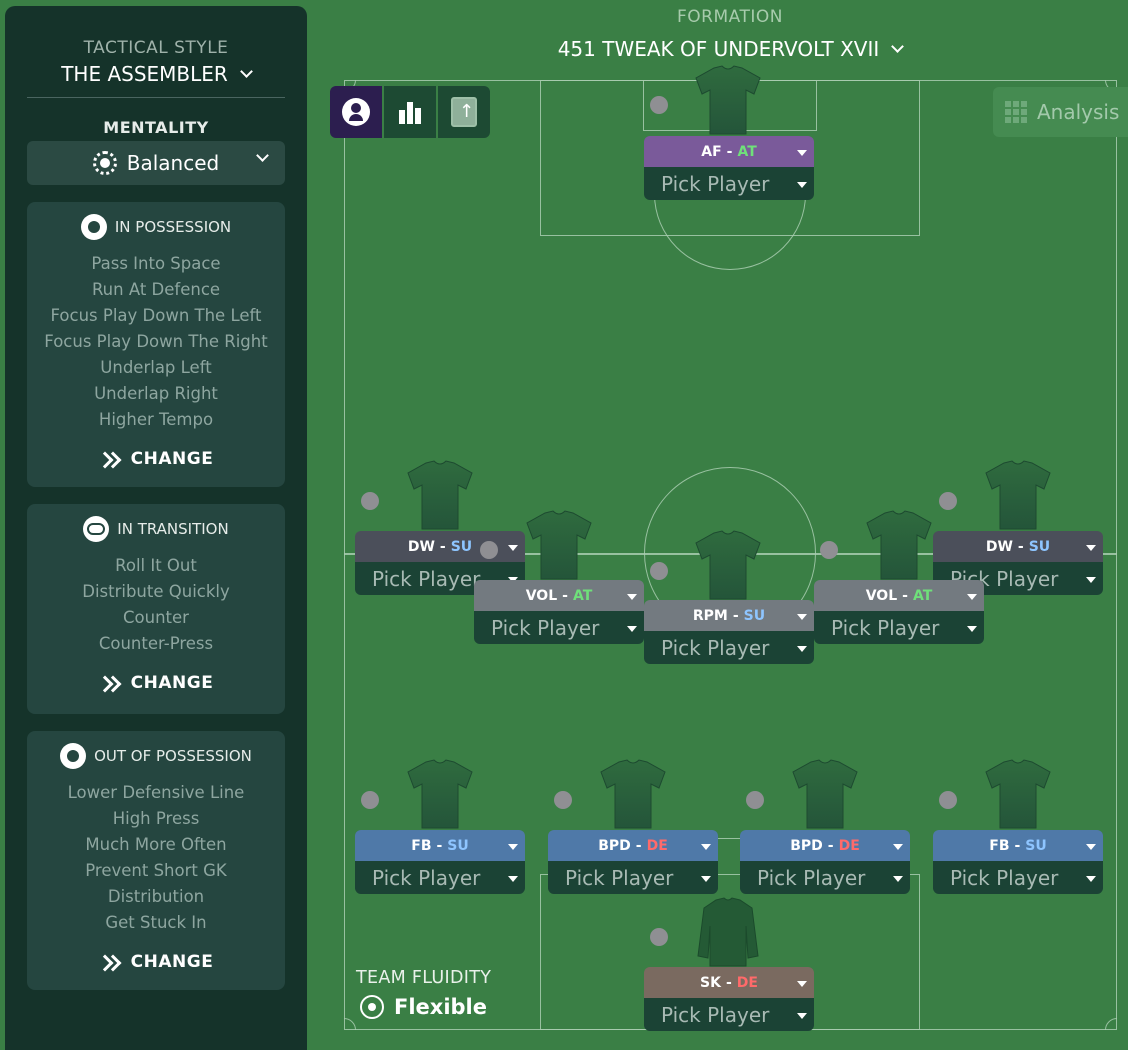 The image size is (1128, 1050). Describe the element at coordinates (1060, 112) in the screenshot. I see `analysis-button: Analysis` at that location.